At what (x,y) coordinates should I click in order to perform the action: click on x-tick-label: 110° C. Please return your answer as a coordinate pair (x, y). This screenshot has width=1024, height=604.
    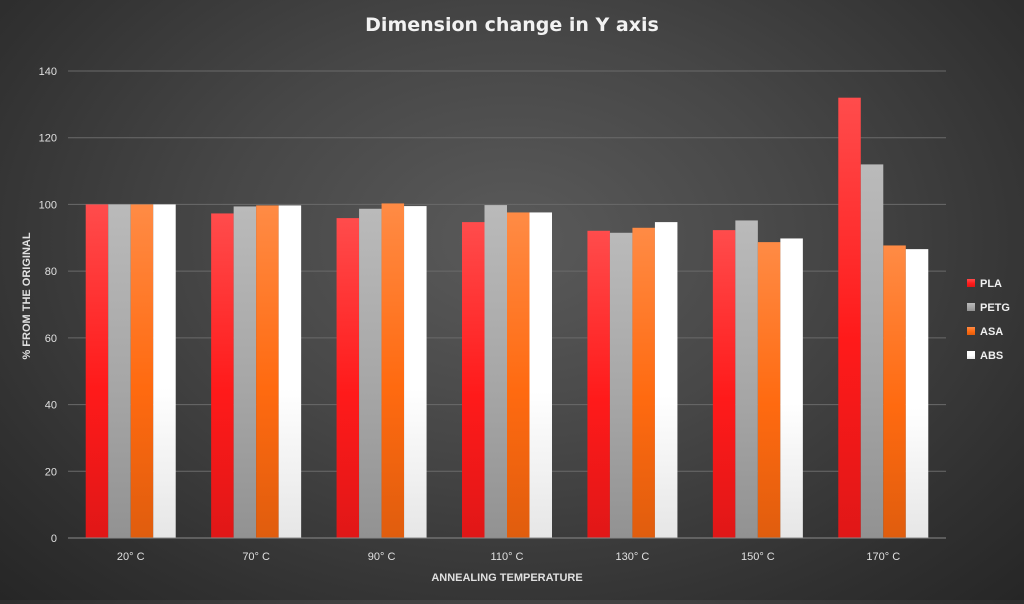
    Looking at the image, I should click on (507, 557).